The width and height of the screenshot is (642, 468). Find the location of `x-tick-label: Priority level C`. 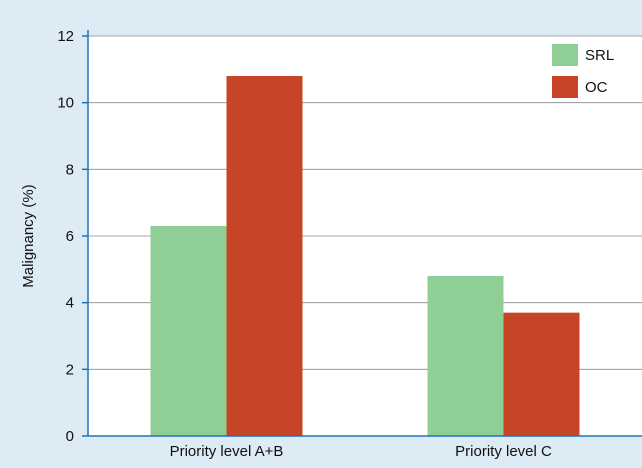

x-tick-label: Priority level C is located at coordinates (503, 451).